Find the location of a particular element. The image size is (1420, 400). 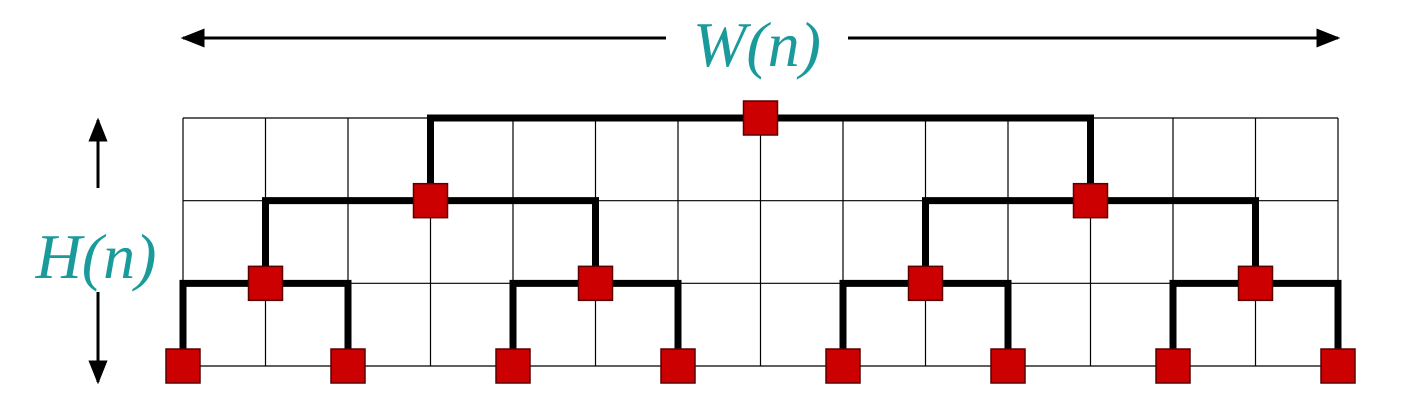

width-label: W(n) is located at coordinates (757, 44).